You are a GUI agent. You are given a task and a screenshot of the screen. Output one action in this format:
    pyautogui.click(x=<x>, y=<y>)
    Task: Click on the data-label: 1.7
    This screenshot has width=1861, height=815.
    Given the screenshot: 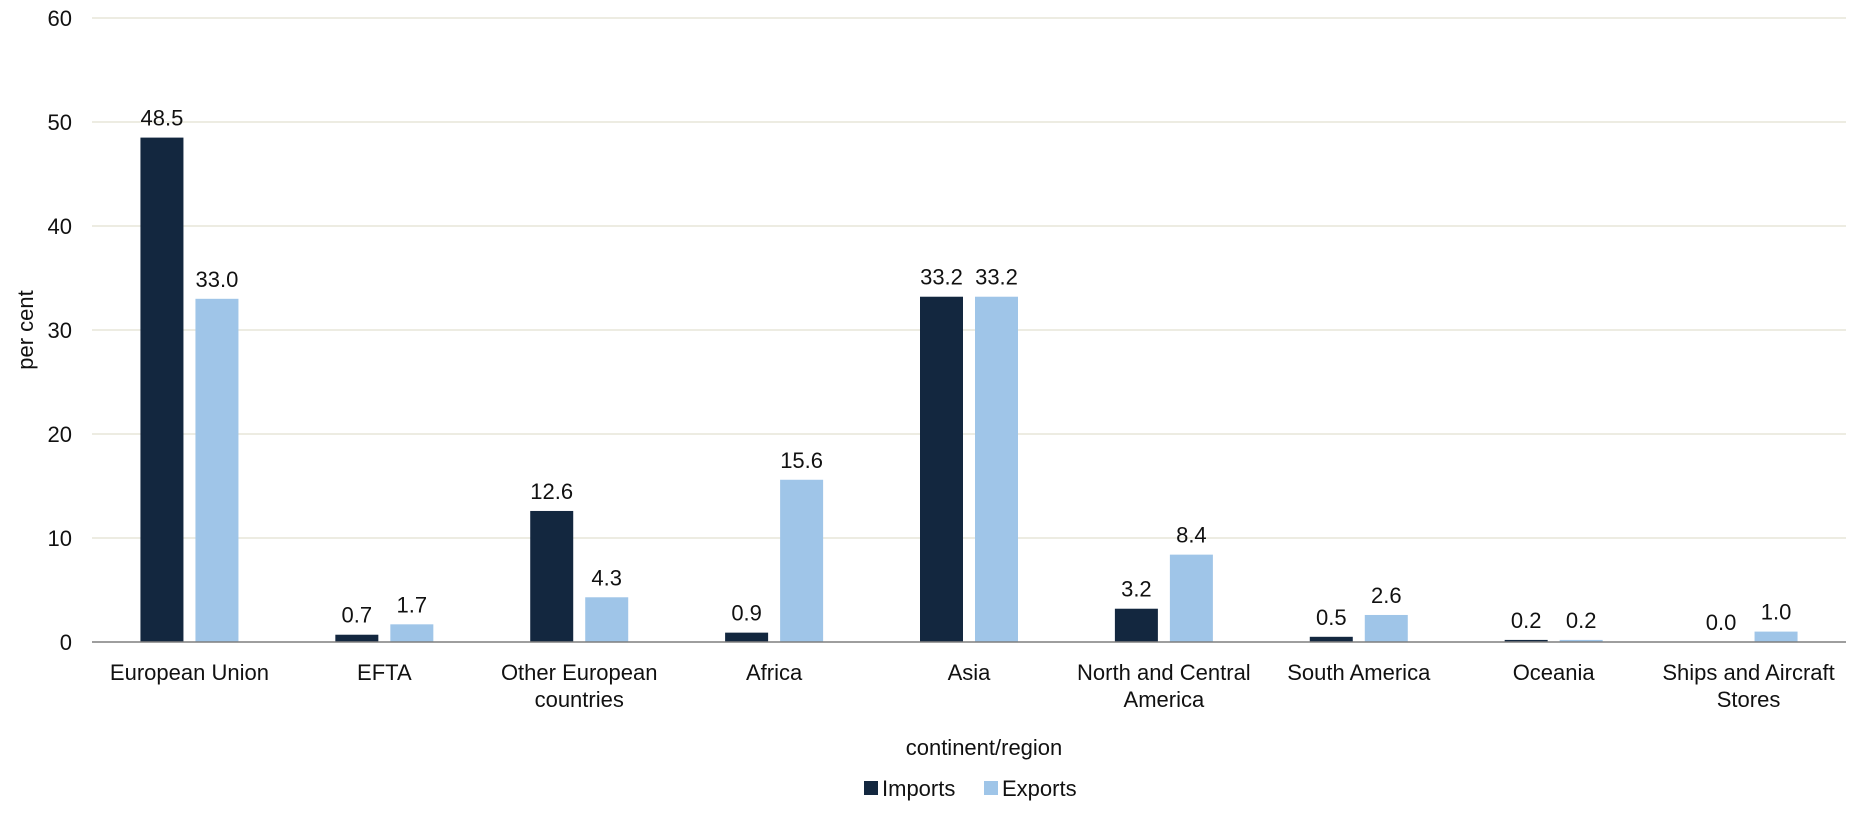 What is the action you would take?
    pyautogui.click(x=412, y=604)
    